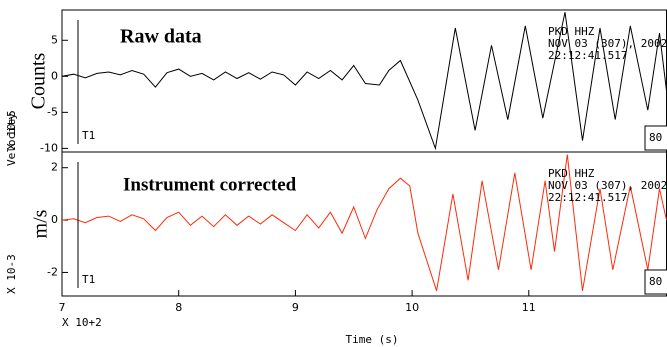 Image resolution: width=667 pixels, height=347 pixels. What do you see at coordinates (52, 271) in the screenshot?
I see `y-tick-label: -2` at bounding box center [52, 271].